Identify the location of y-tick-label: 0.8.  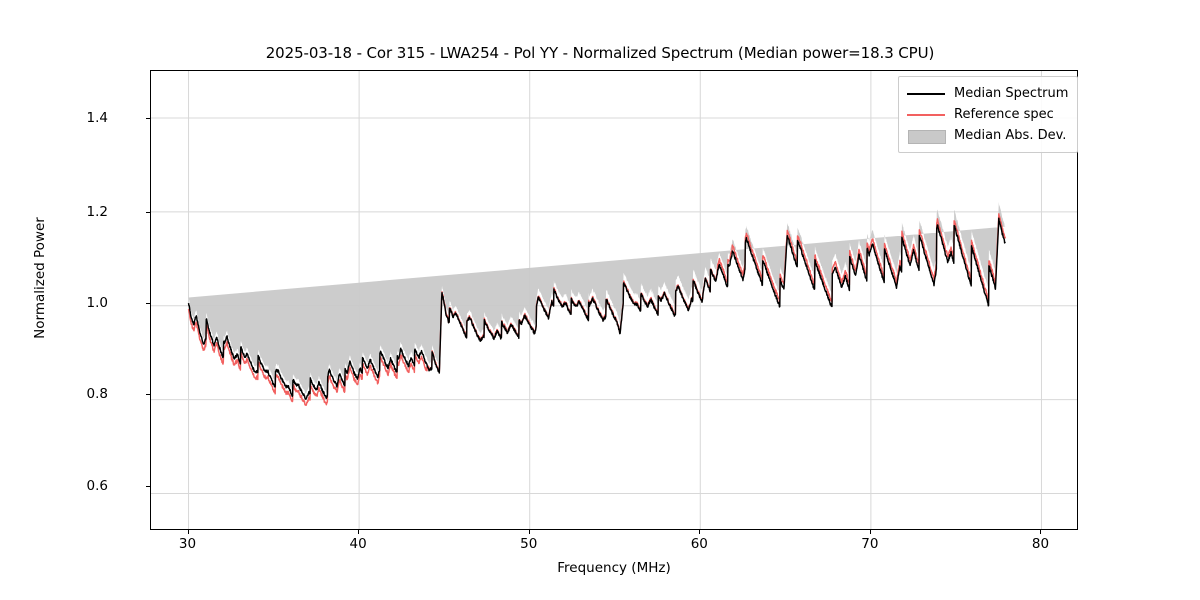
(97, 394).